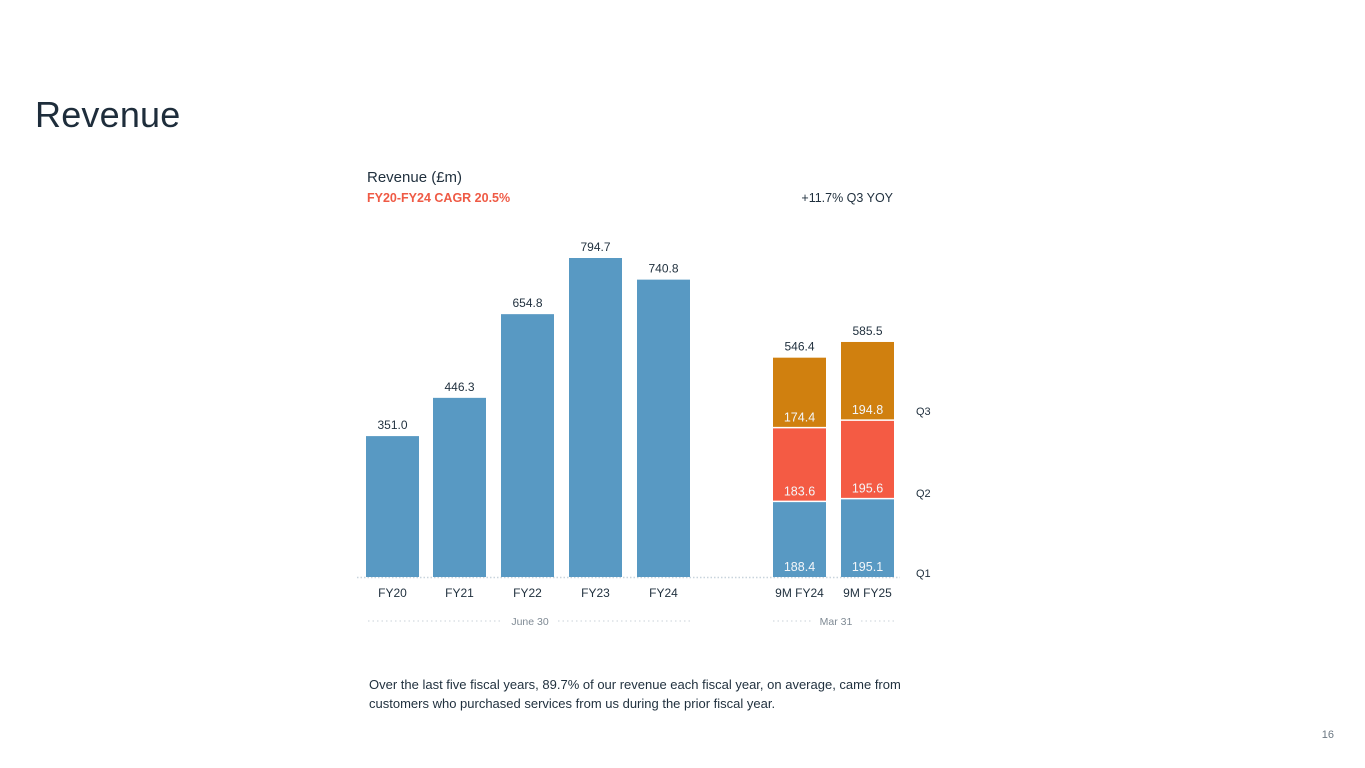  Describe the element at coordinates (595, 417) in the screenshot. I see `bar-fy23` at that location.